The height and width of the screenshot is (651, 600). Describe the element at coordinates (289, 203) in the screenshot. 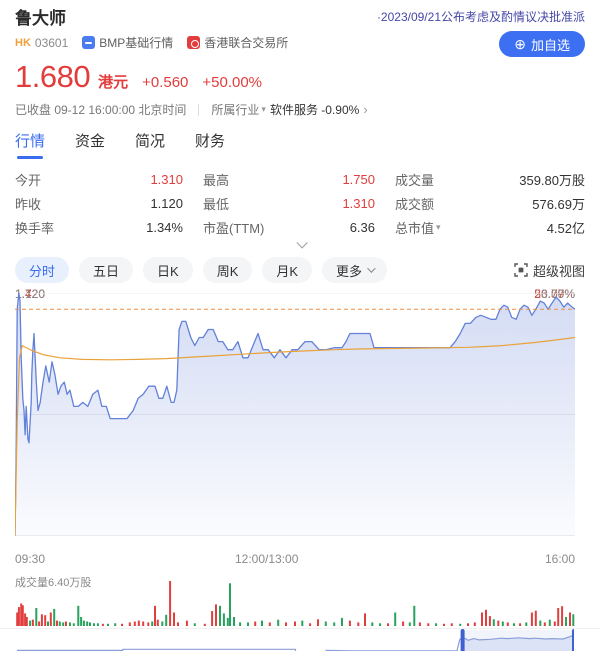

I see `stat-low: 最低 1.310` at that location.